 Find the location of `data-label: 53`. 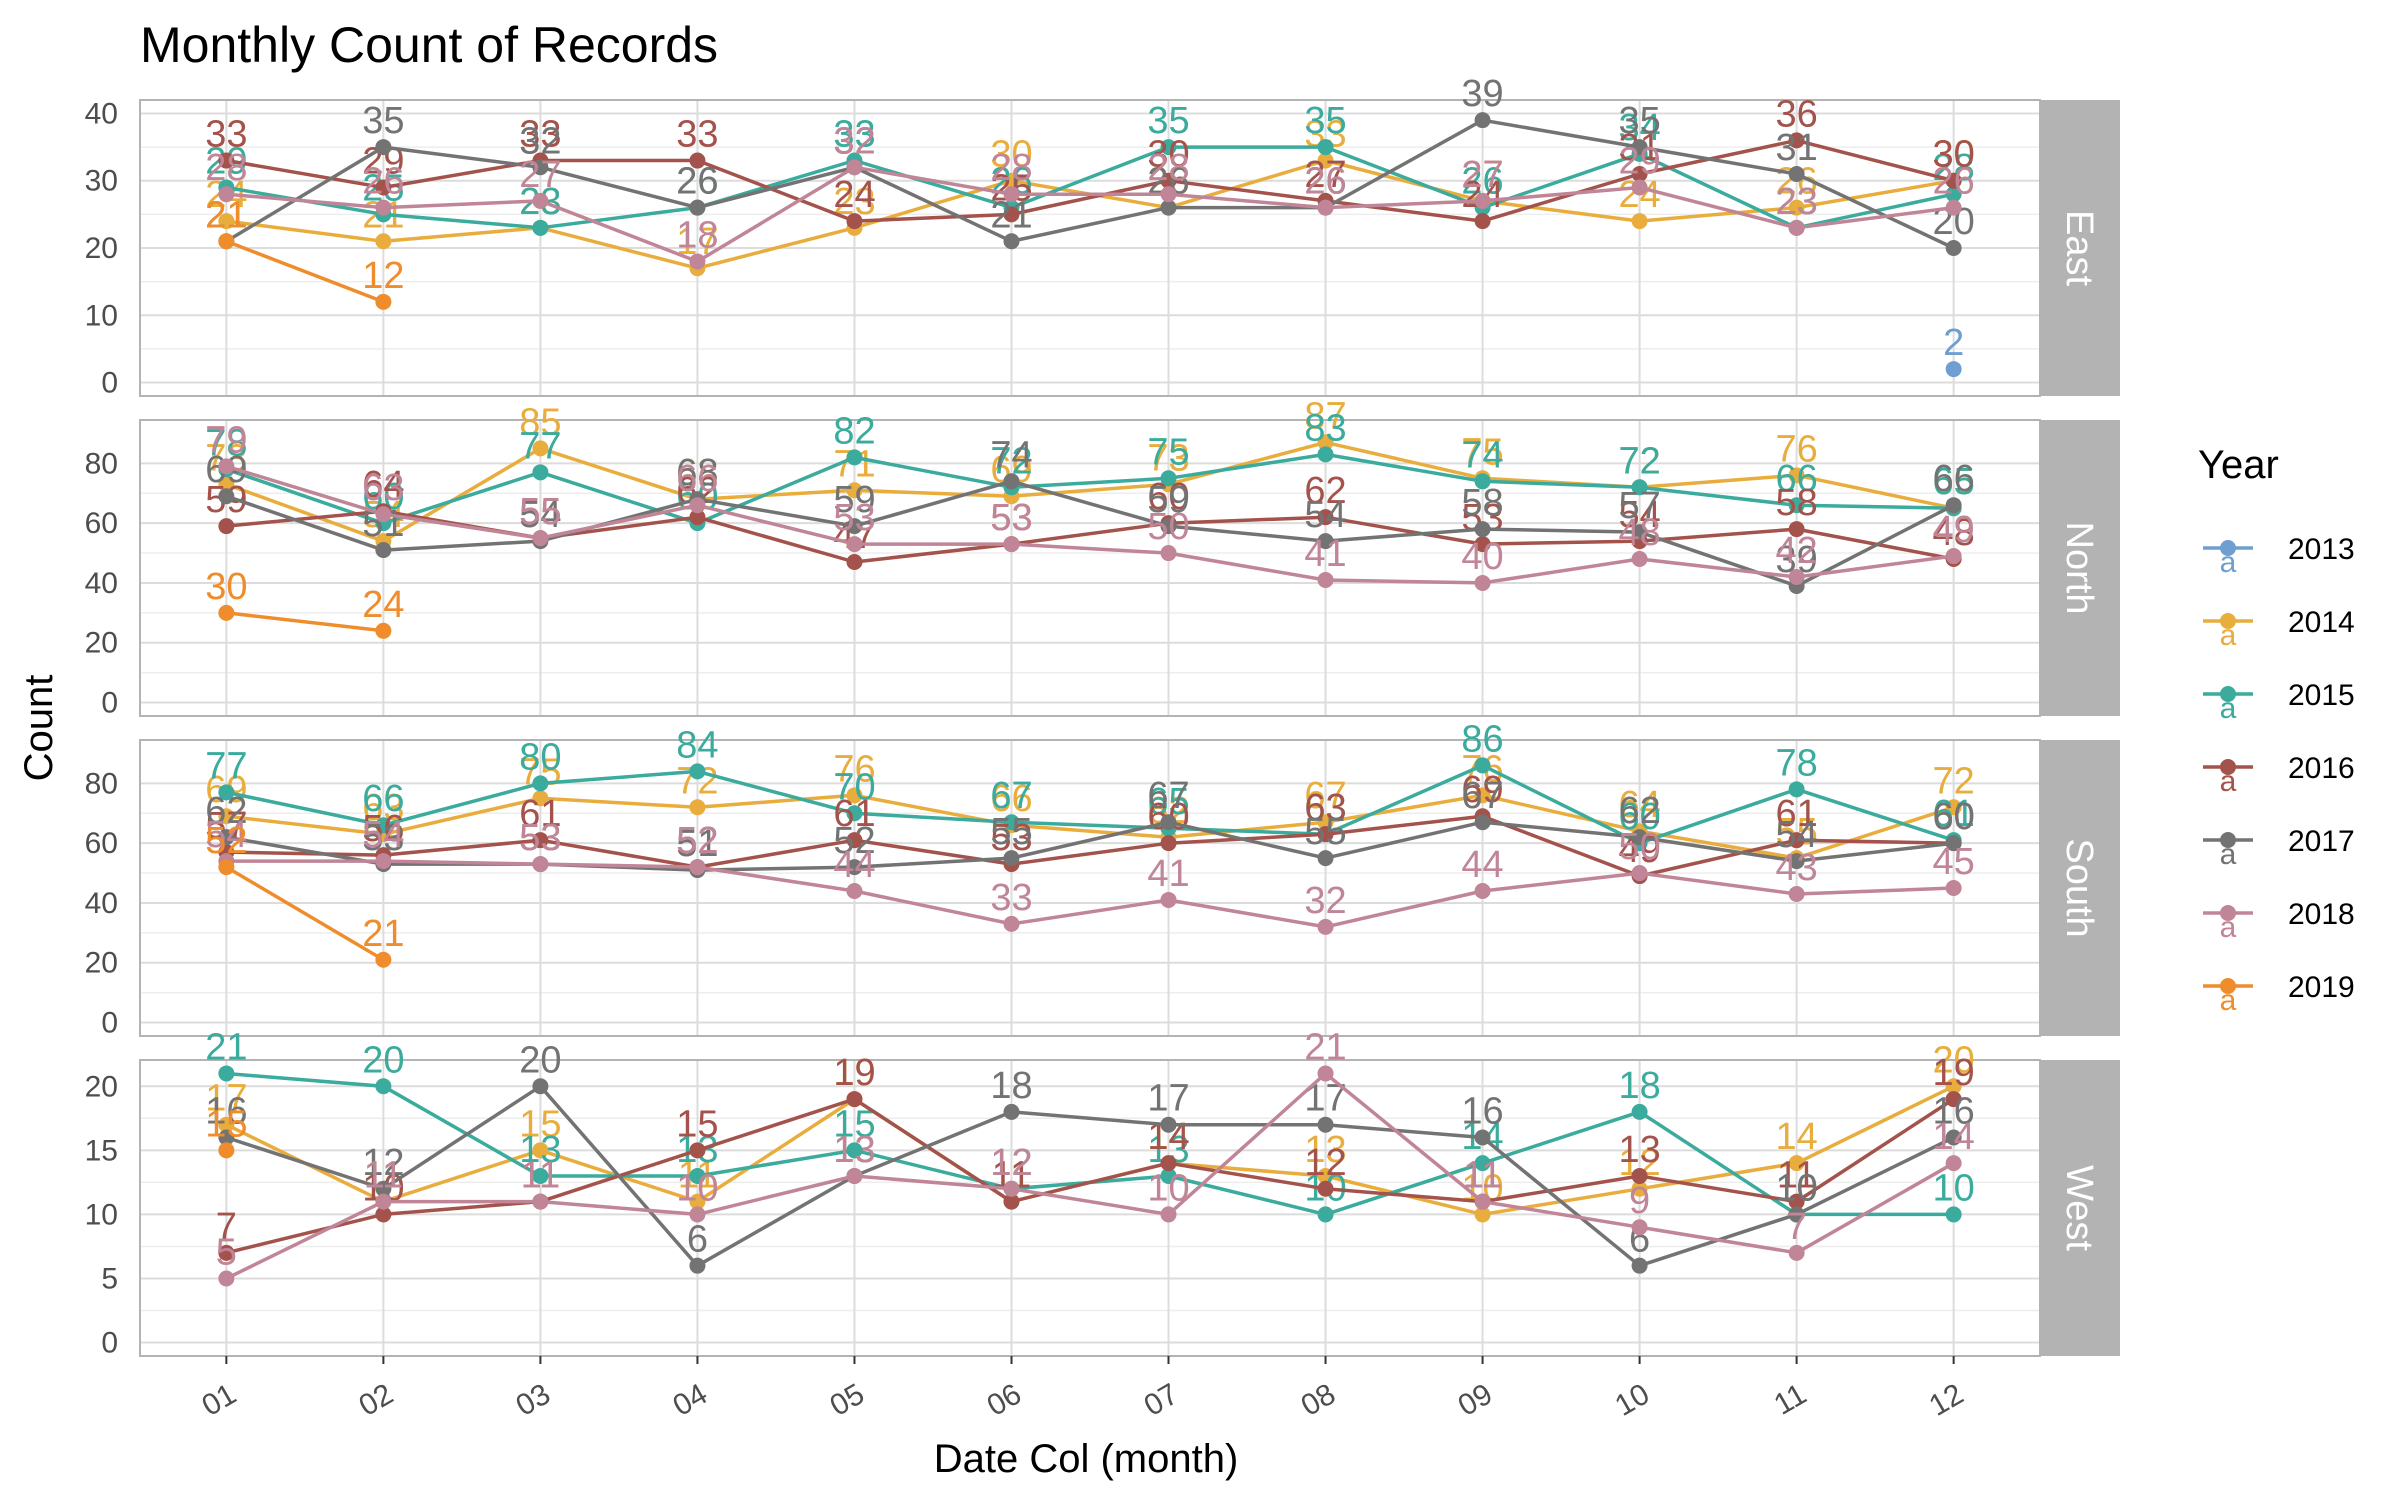

data-label: 53 is located at coordinates (1011, 518).